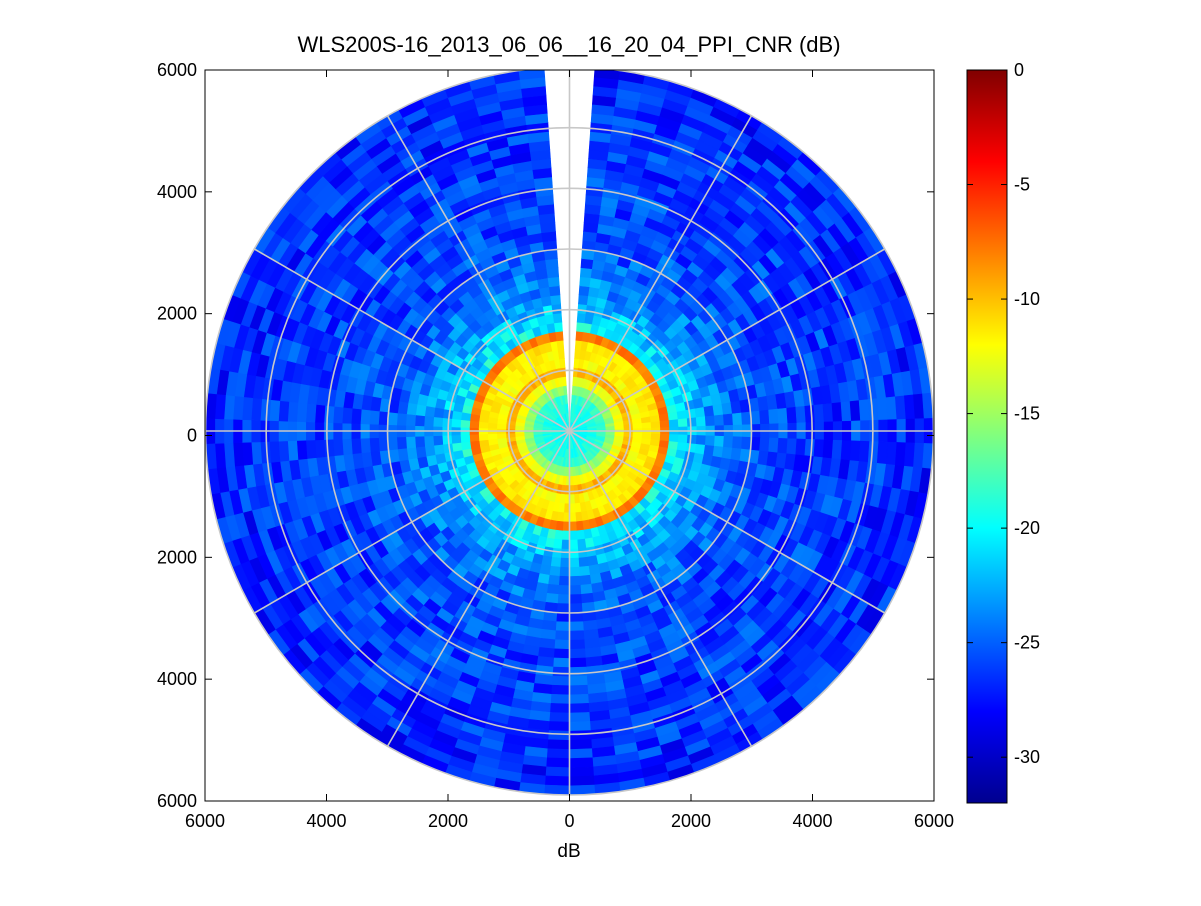 The width and height of the screenshot is (1201, 906). Describe the element at coordinates (987, 436) in the screenshot. I see `colorbar` at that location.